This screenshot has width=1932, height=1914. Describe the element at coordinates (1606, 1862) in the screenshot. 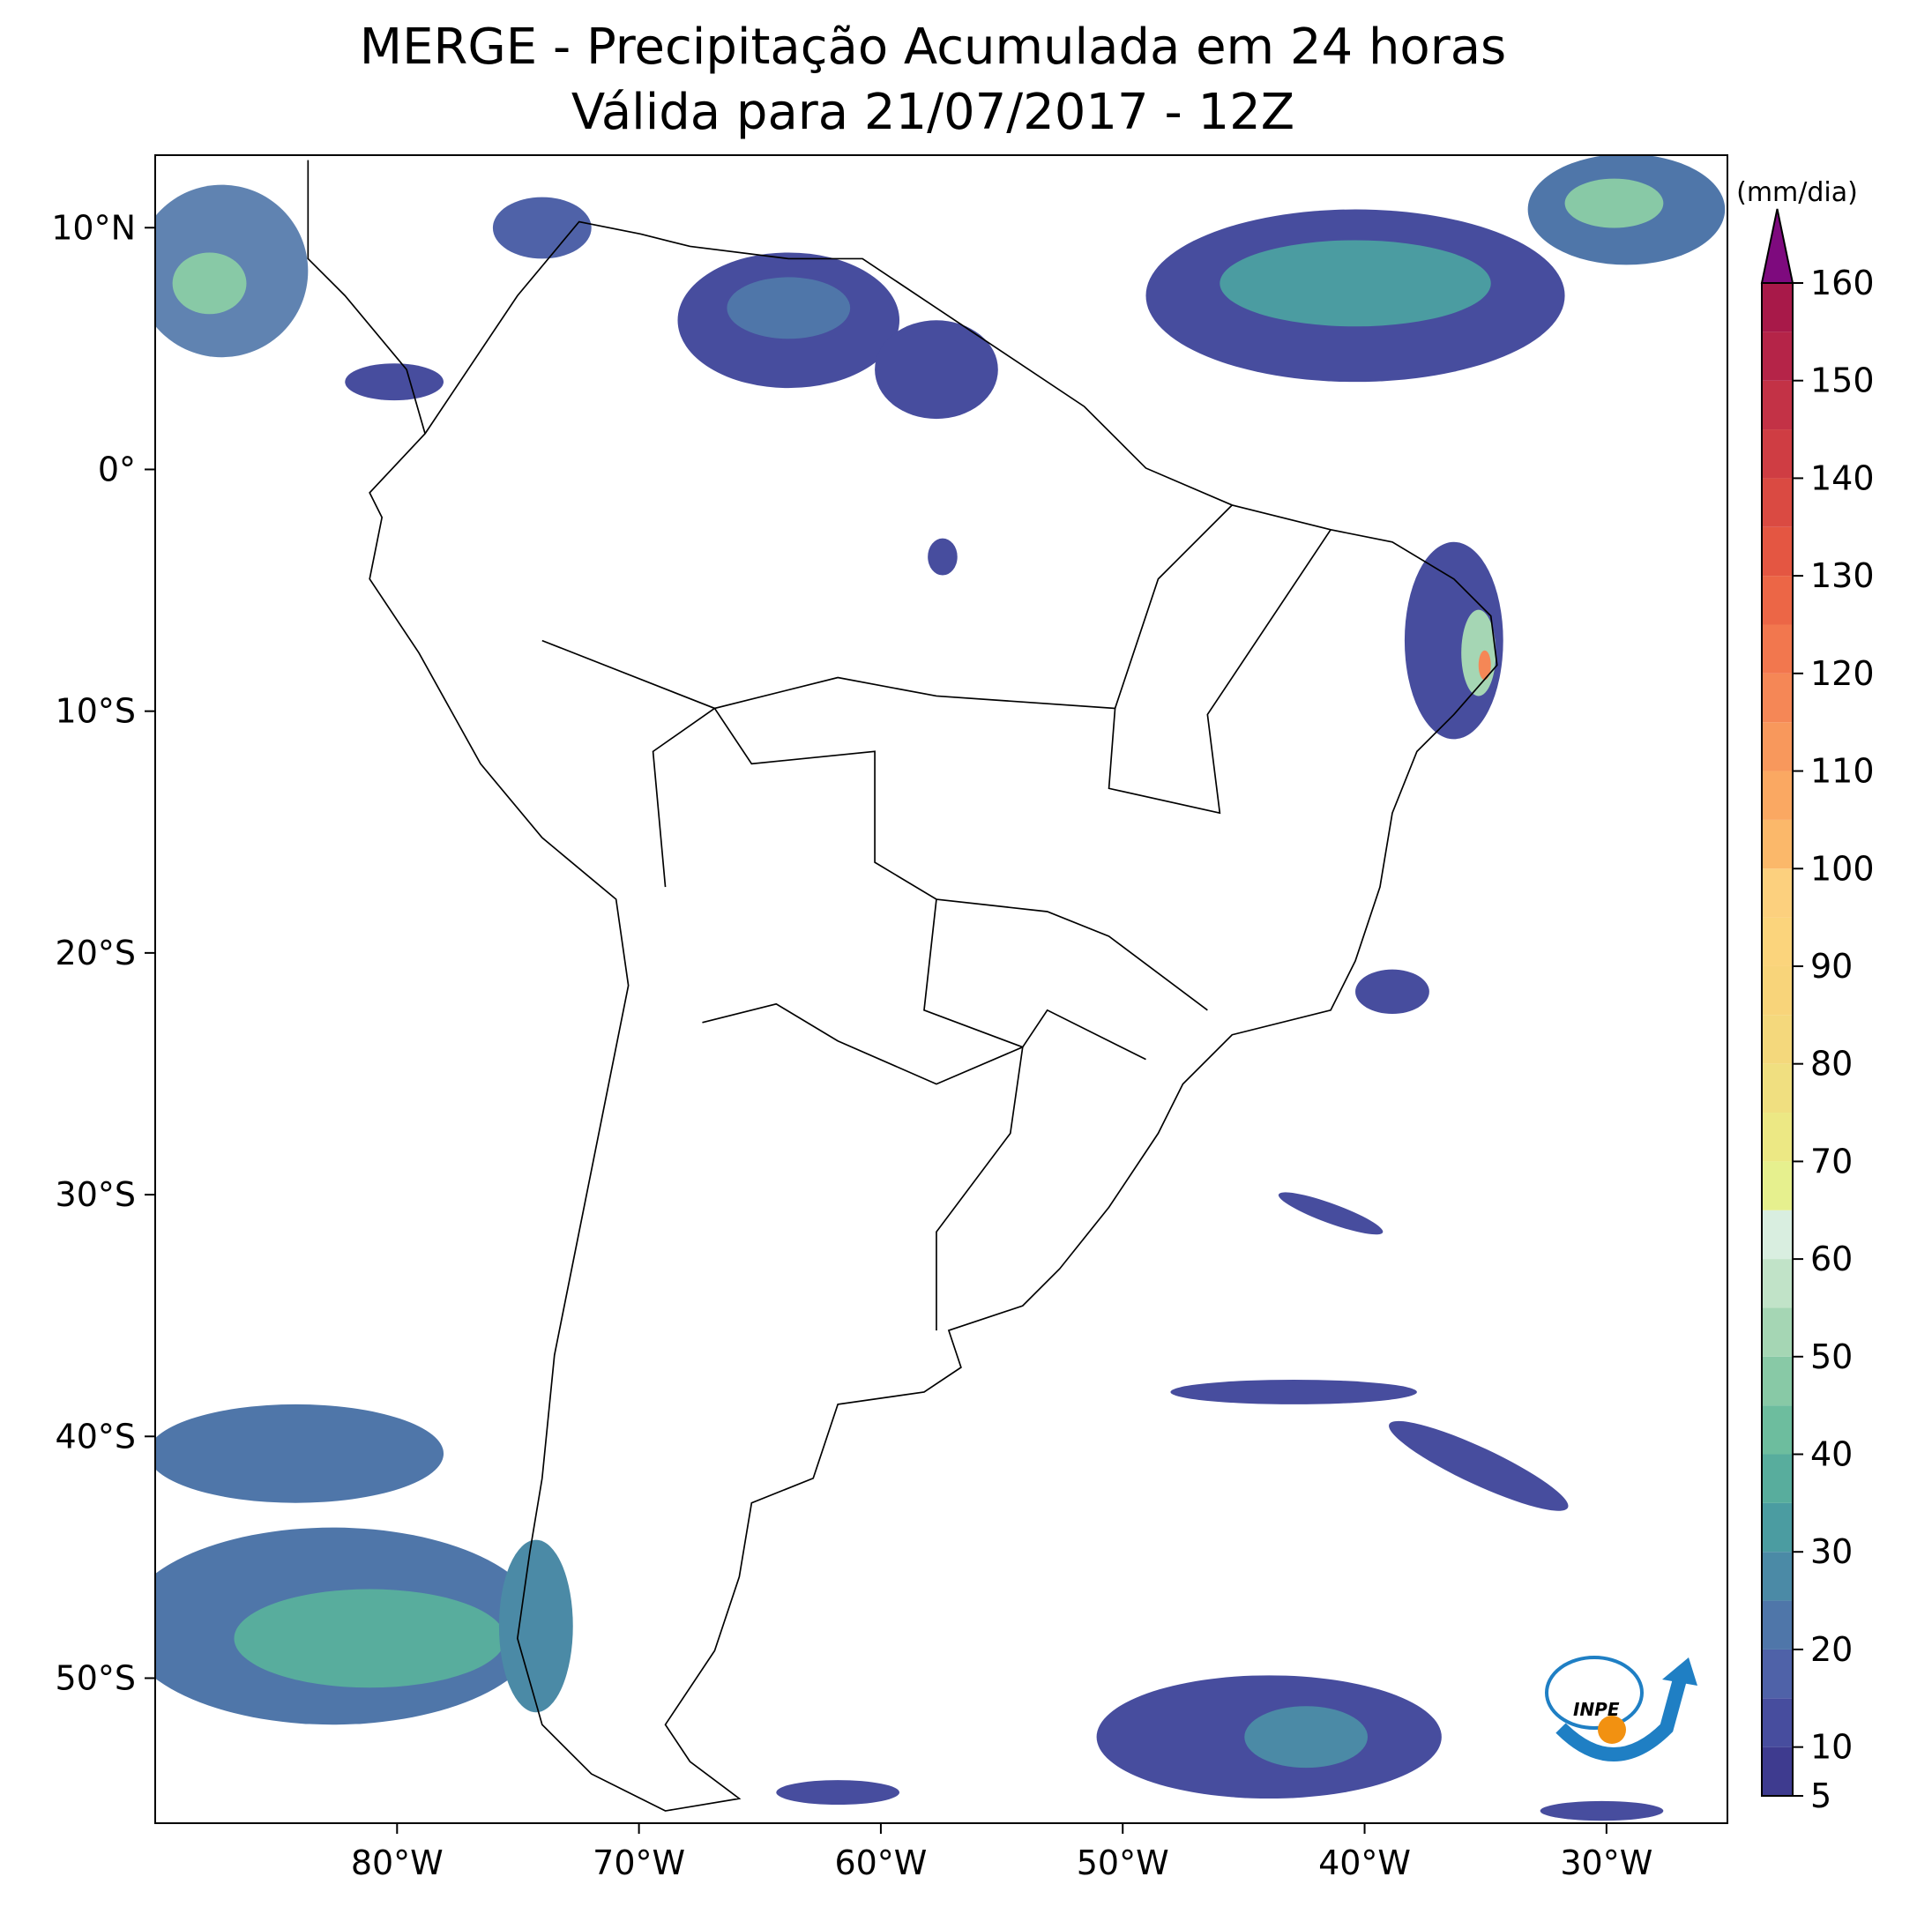

I see `x-tick-label: 30°W` at that location.